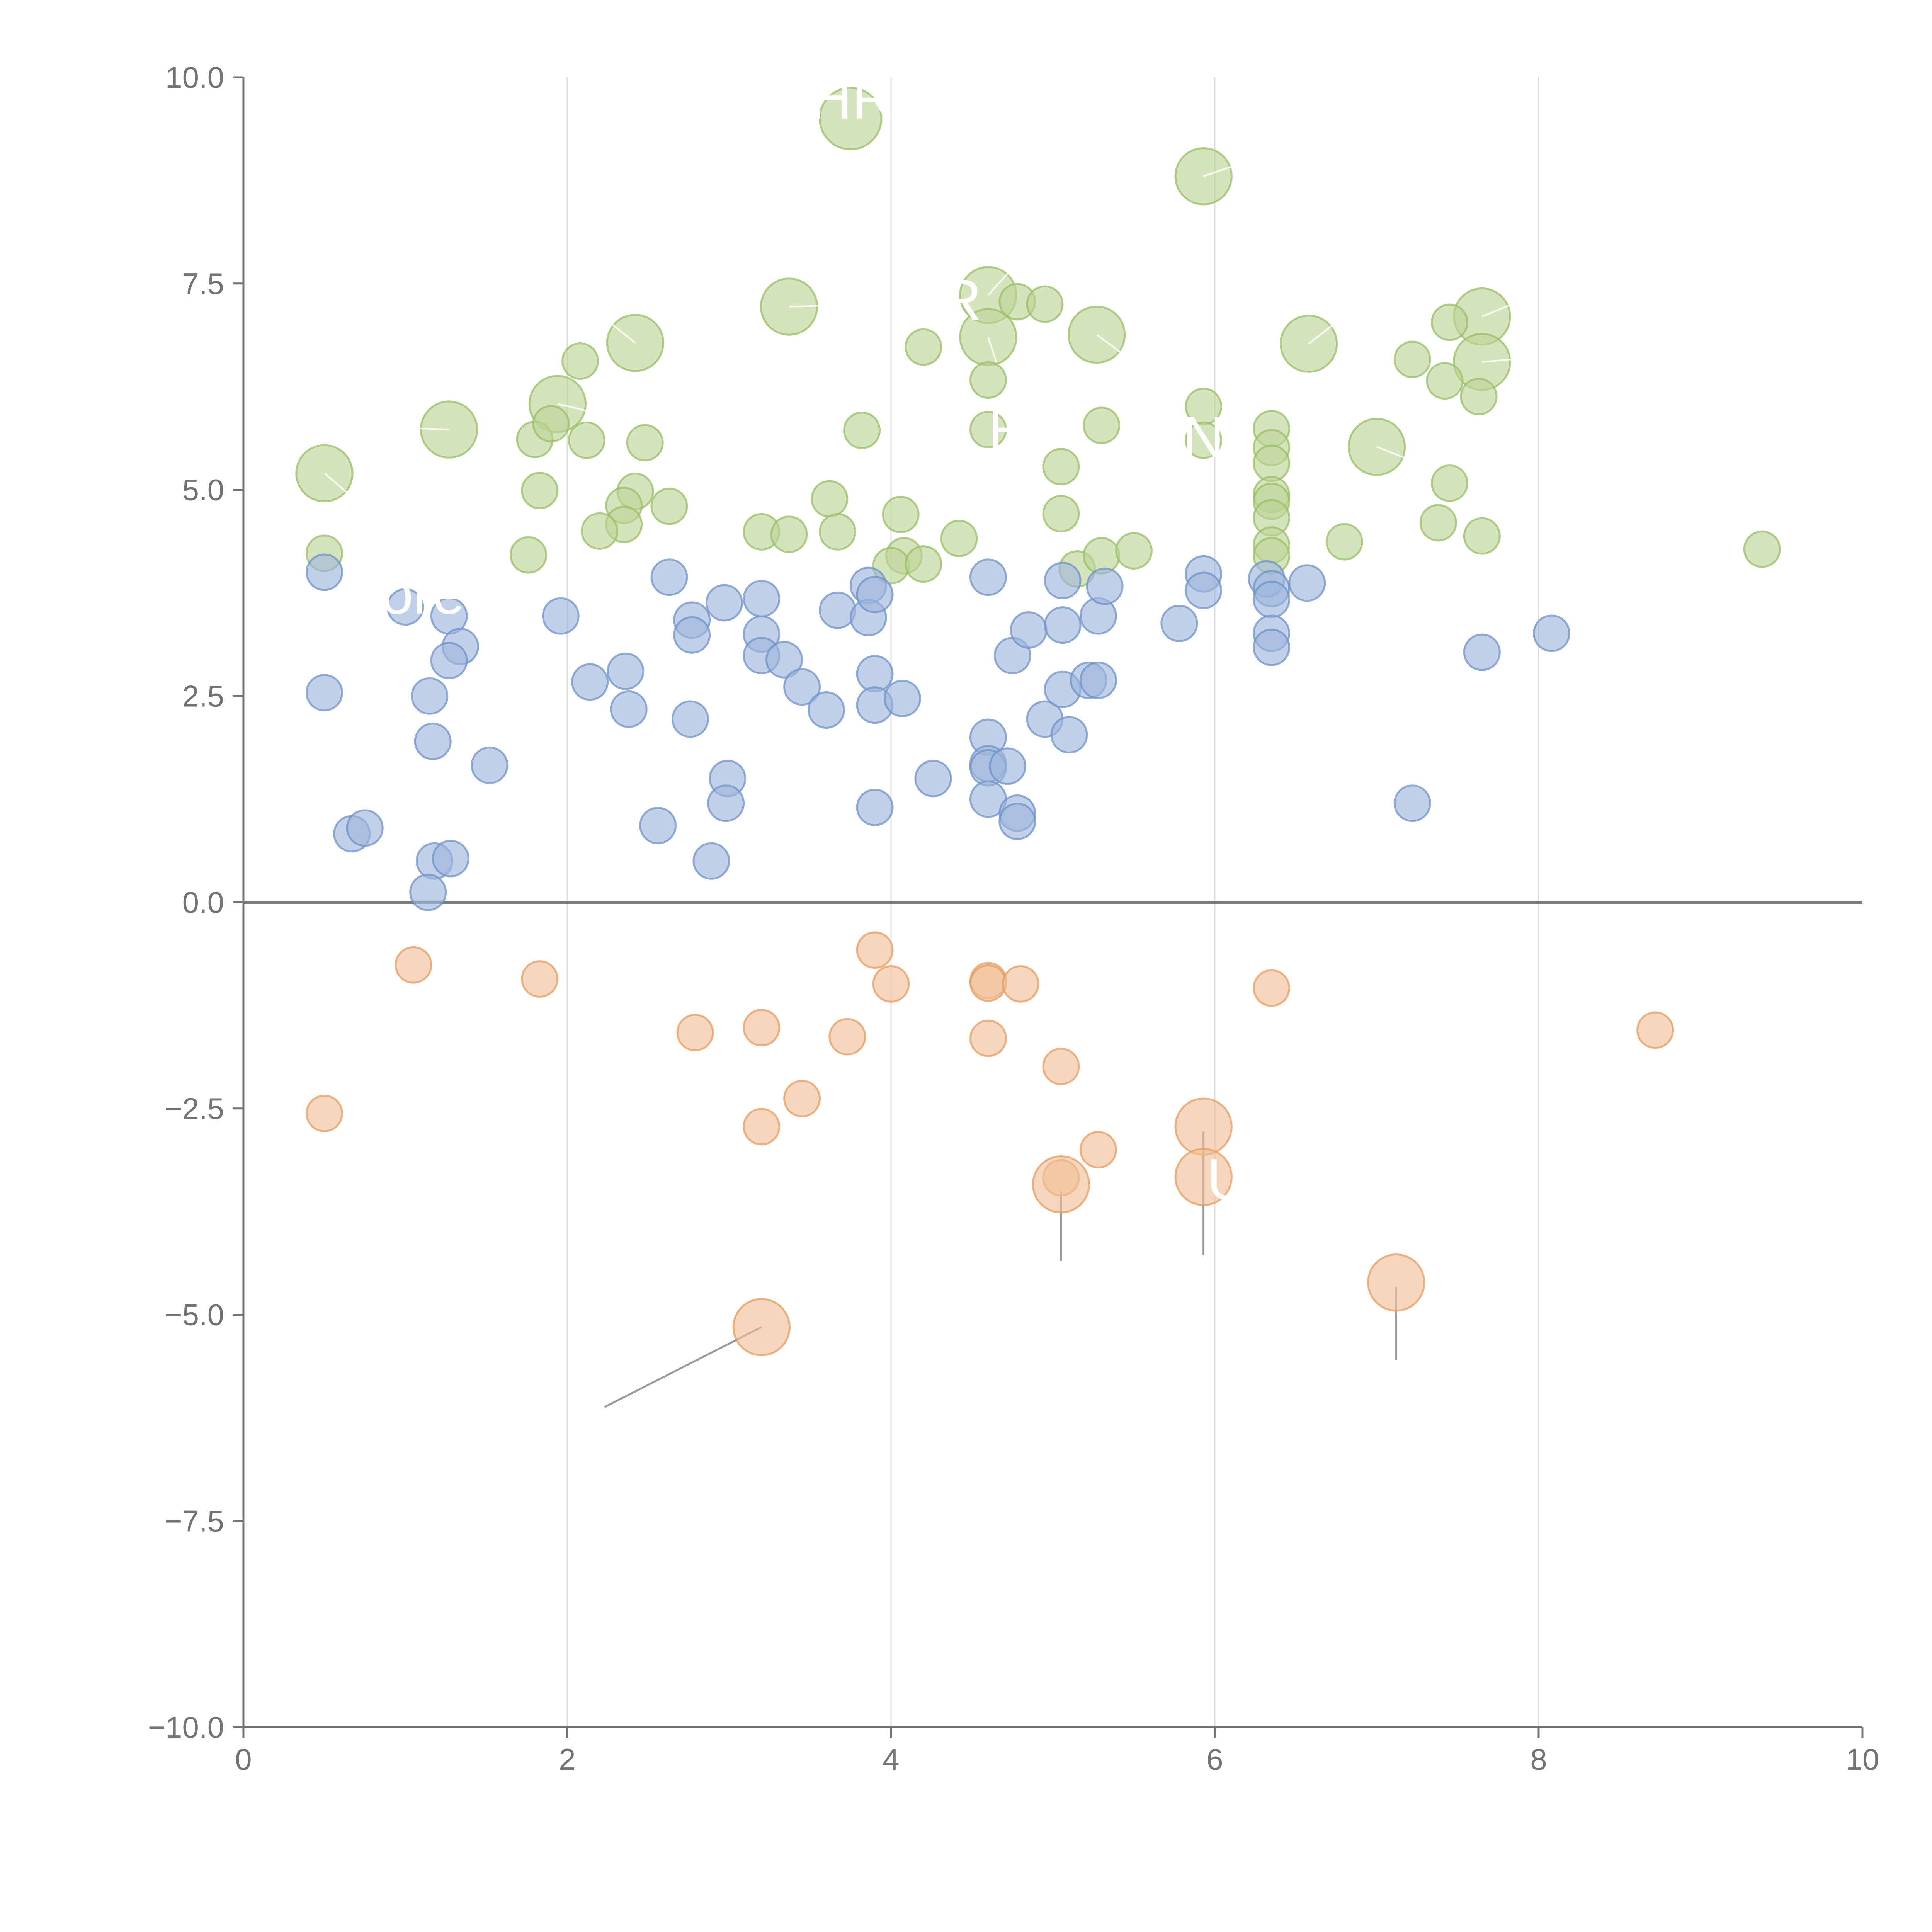 The height and width of the screenshot is (1932, 1932). I want to click on x-tick-label: 2, so click(567, 1759).